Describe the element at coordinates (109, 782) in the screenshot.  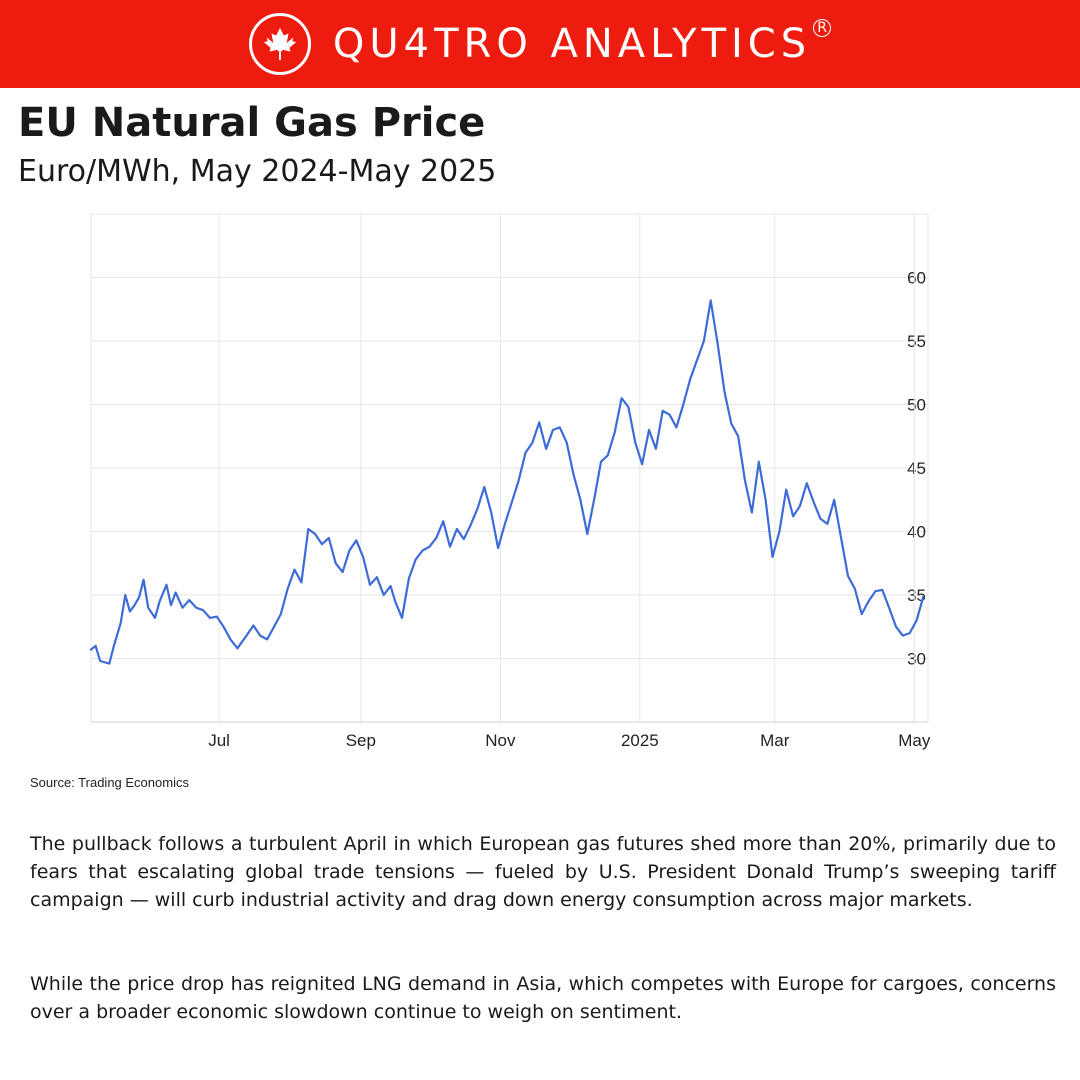
I see `source-note: Source: Trading Economics` at that location.